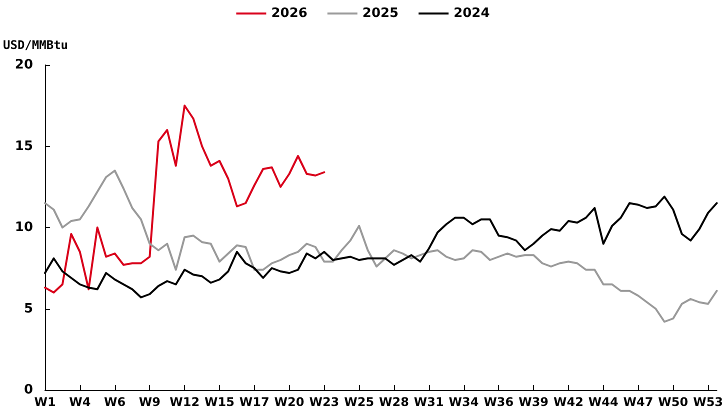  What do you see at coordinates (28, 308) in the screenshot?
I see `y-tick-label: 5` at bounding box center [28, 308].